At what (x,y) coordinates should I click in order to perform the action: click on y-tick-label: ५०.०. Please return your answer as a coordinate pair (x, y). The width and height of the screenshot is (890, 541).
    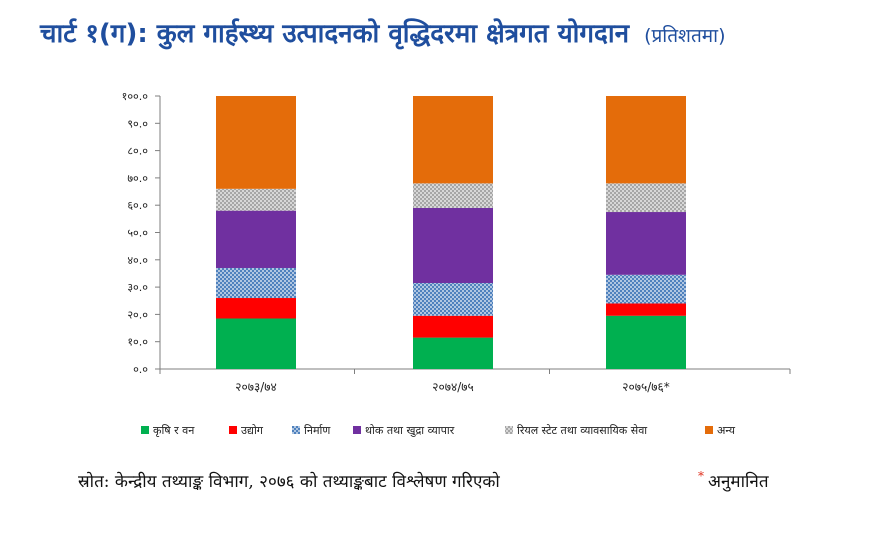
    Looking at the image, I should click on (137, 233).